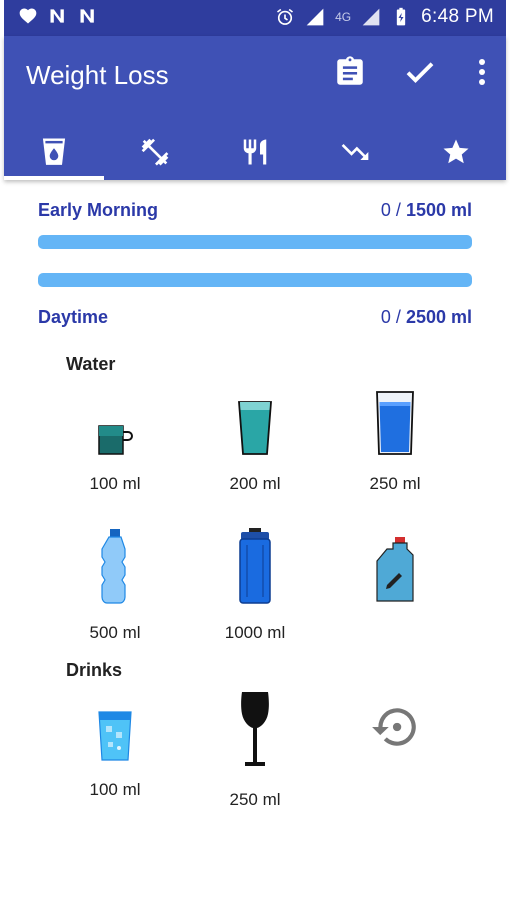  I want to click on daytime-amount: 0 / 2500 ml, so click(426, 317).